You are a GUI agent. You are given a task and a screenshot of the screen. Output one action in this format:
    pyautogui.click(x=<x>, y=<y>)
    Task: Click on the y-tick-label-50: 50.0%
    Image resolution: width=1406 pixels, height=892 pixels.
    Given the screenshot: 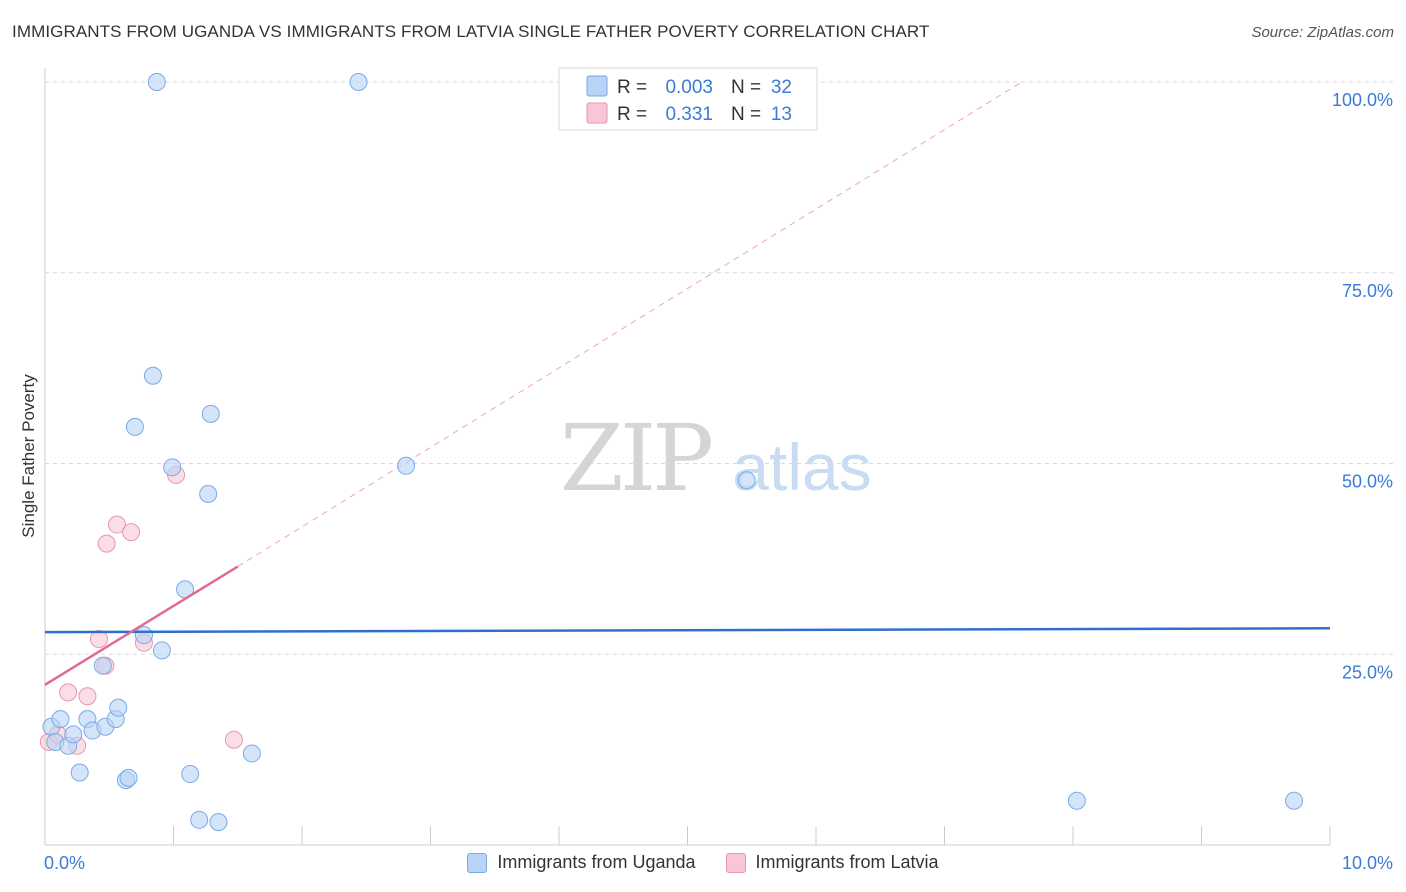 What is the action you would take?
    pyautogui.click(x=1367, y=482)
    